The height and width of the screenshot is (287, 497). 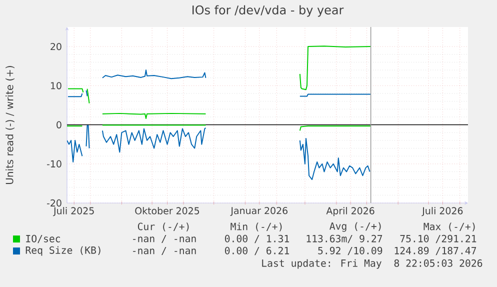 What do you see at coordinates (59, 124) in the screenshot?
I see `y-tick-label: 0` at bounding box center [59, 124].